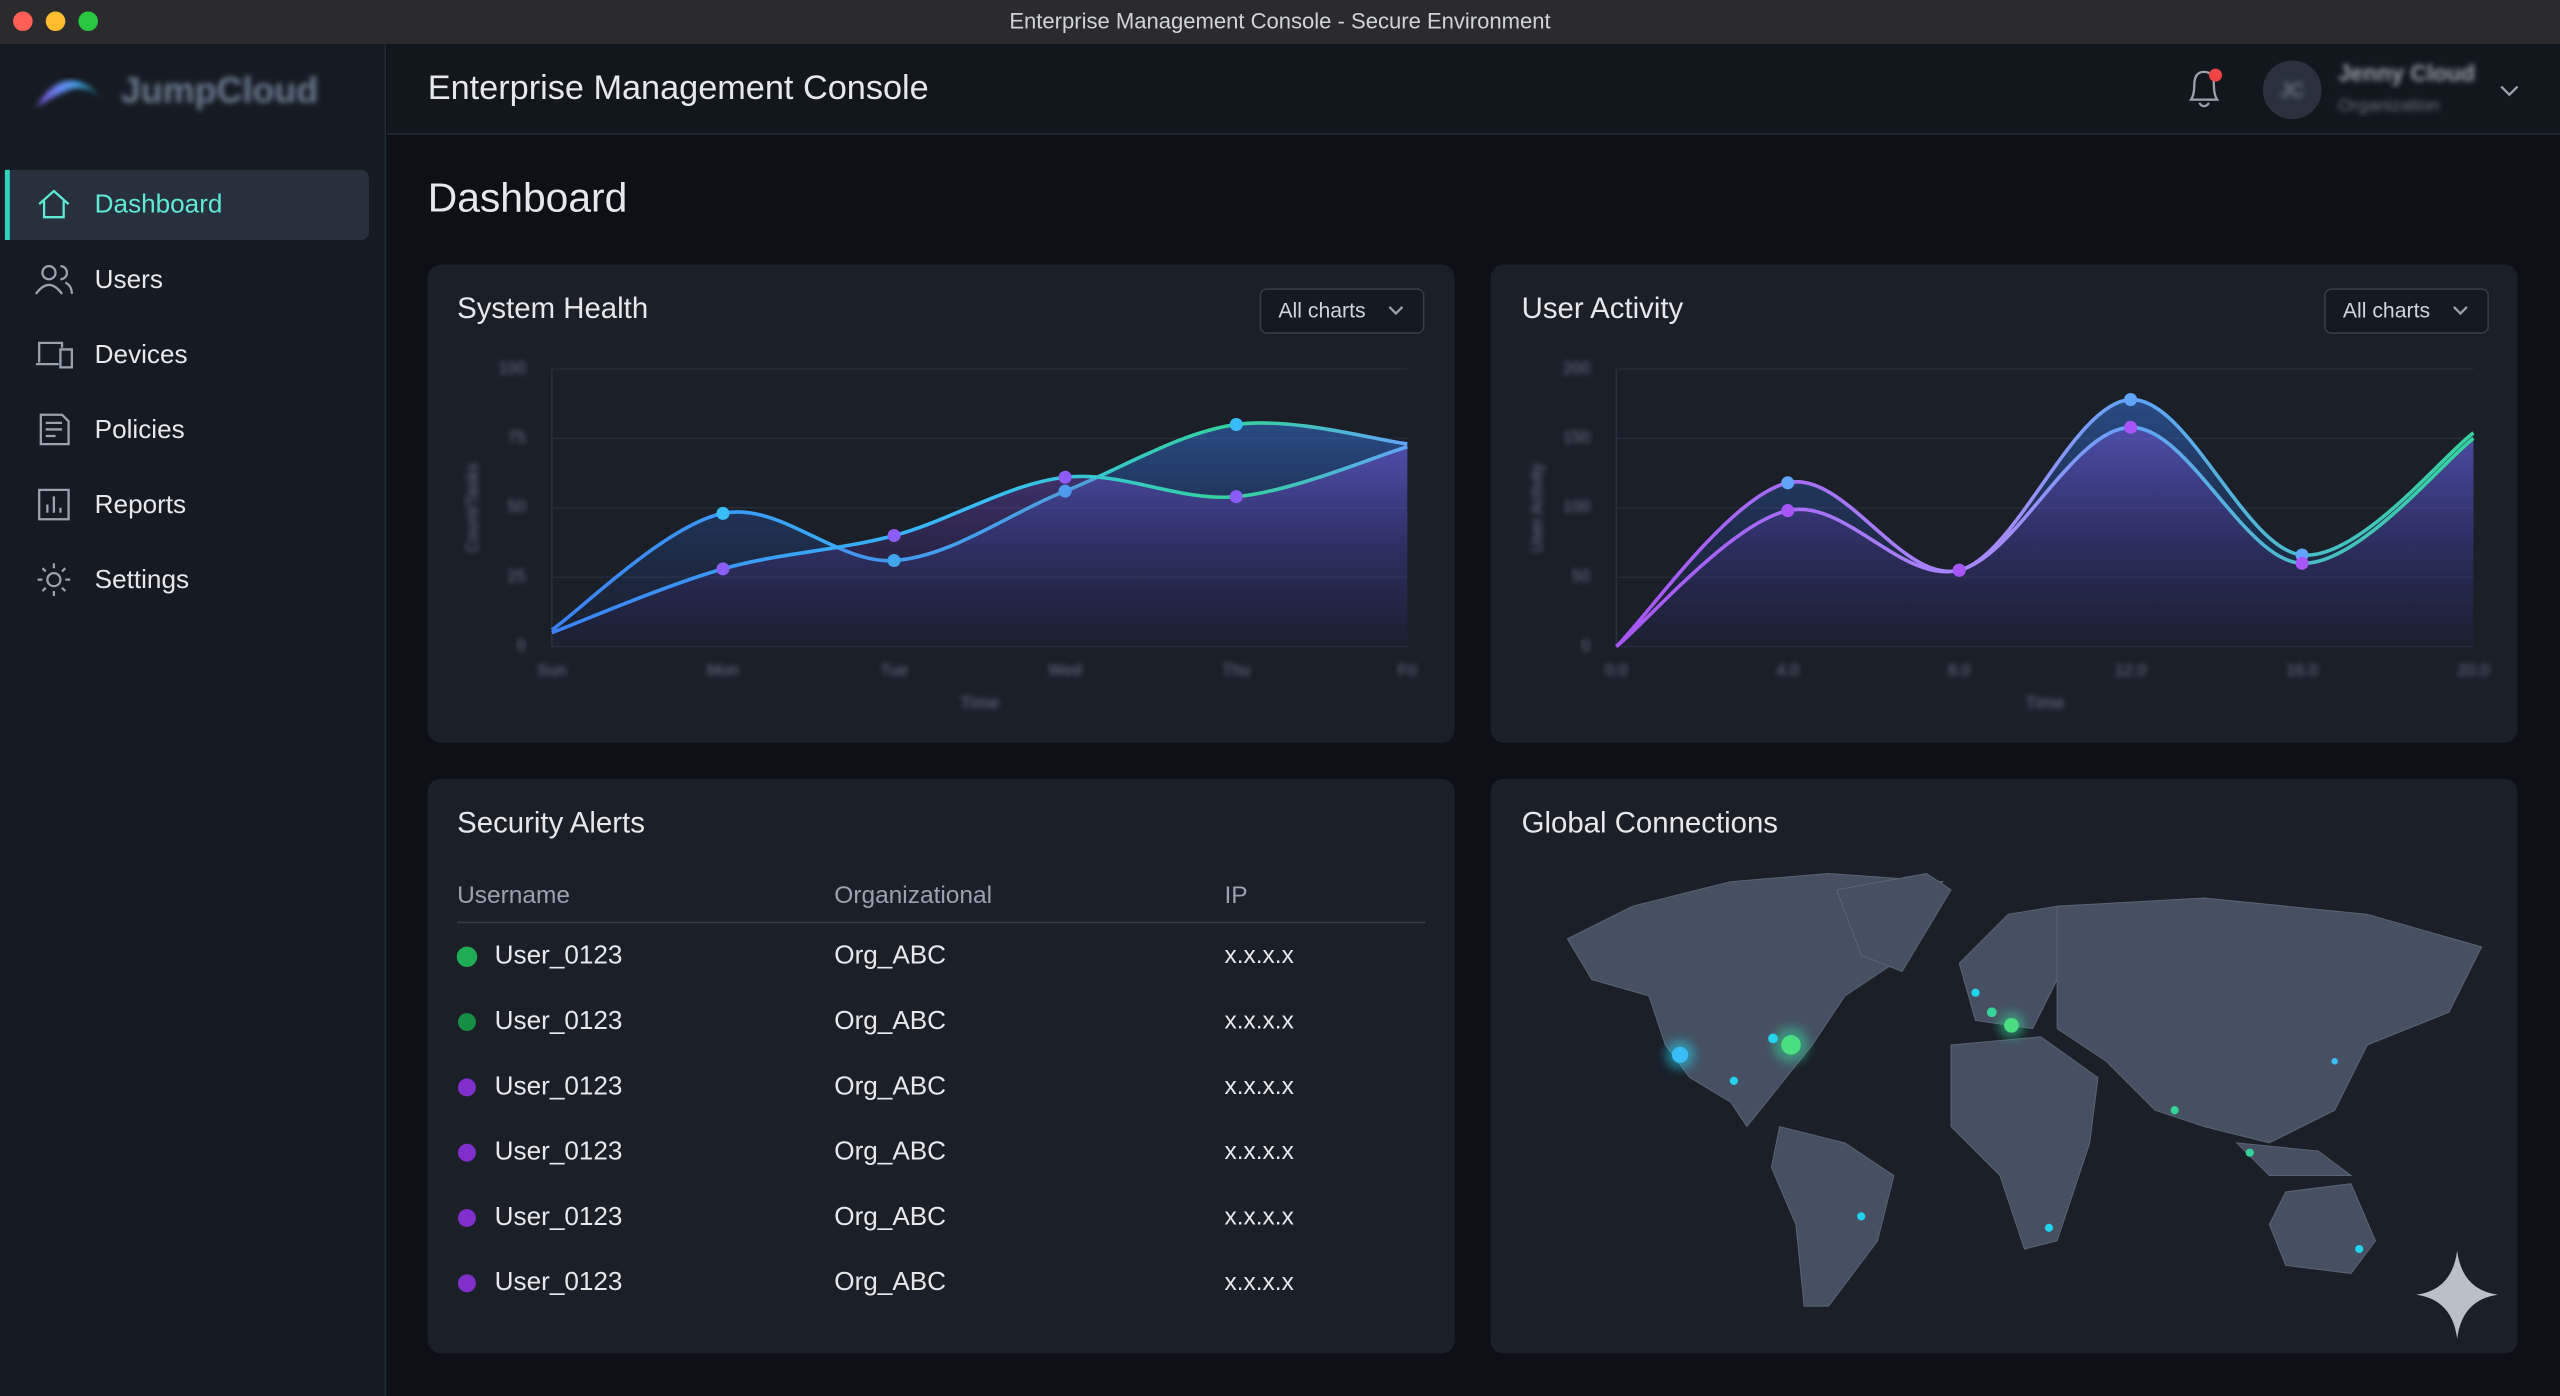 This screenshot has width=2560, height=1396. Describe the element at coordinates (98, 279) in the screenshot. I see `nav-item: Users` at that location.